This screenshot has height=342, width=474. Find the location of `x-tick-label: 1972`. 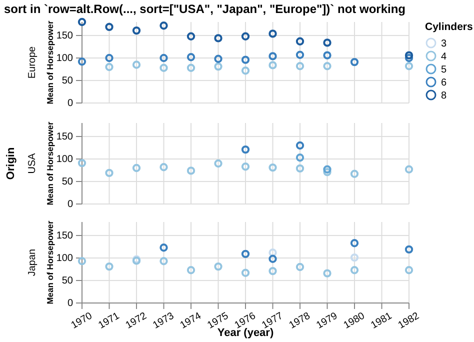

x-tick-label: 1972 is located at coordinates (137, 321).